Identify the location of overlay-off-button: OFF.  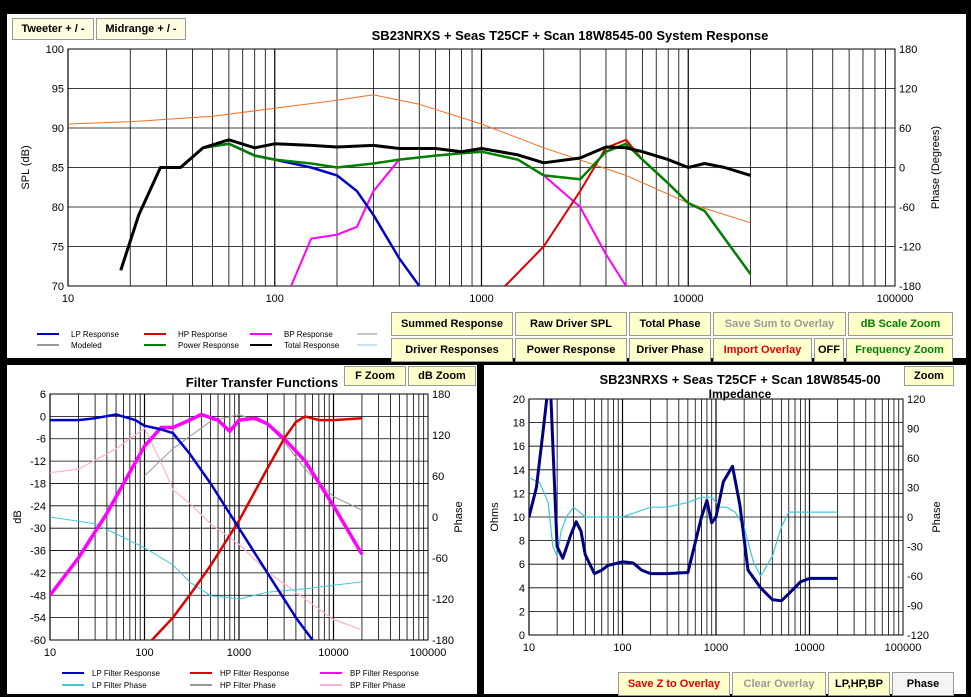
(829, 350).